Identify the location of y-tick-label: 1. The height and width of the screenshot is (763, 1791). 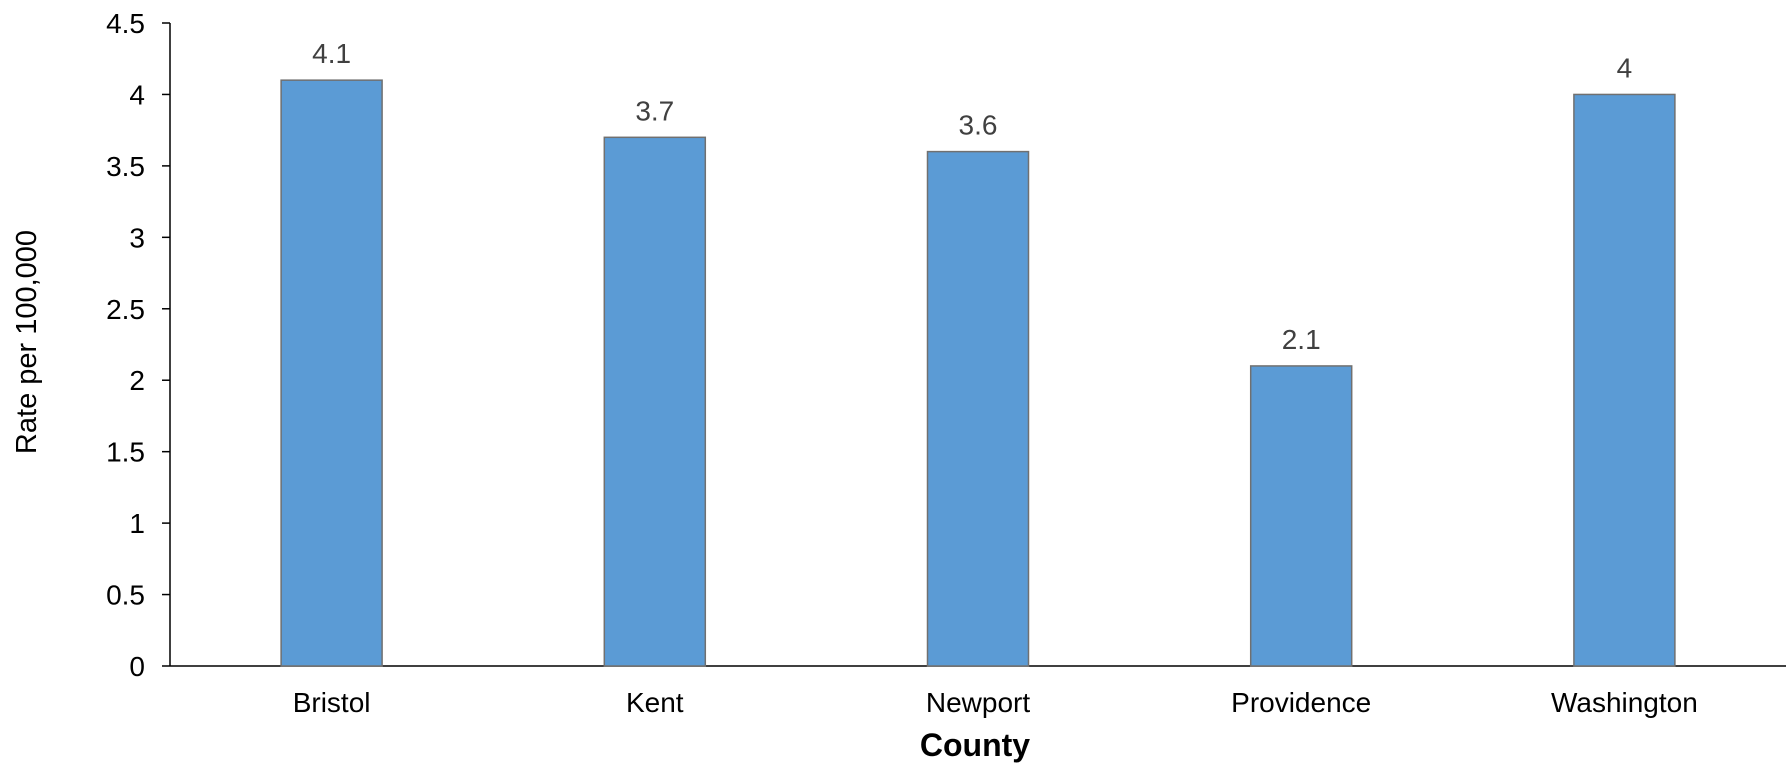
(137, 523).